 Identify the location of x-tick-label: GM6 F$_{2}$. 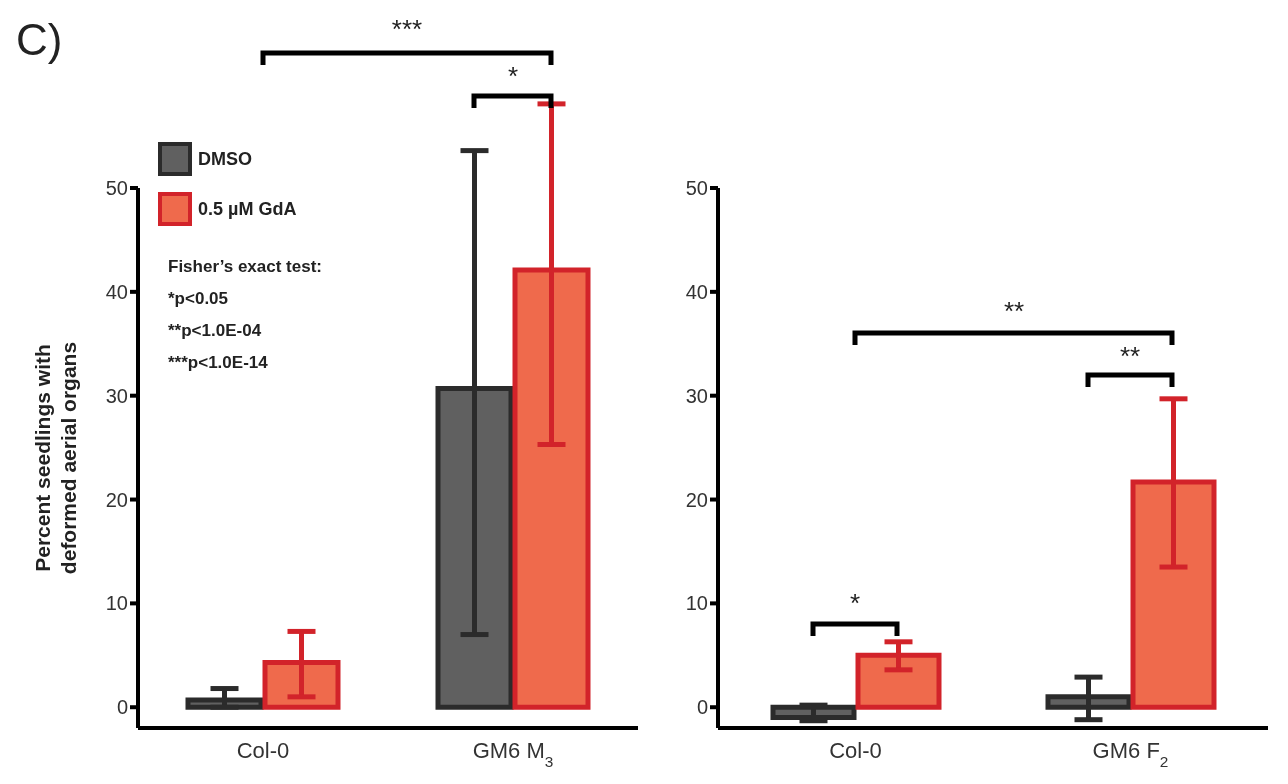
(1130, 754).